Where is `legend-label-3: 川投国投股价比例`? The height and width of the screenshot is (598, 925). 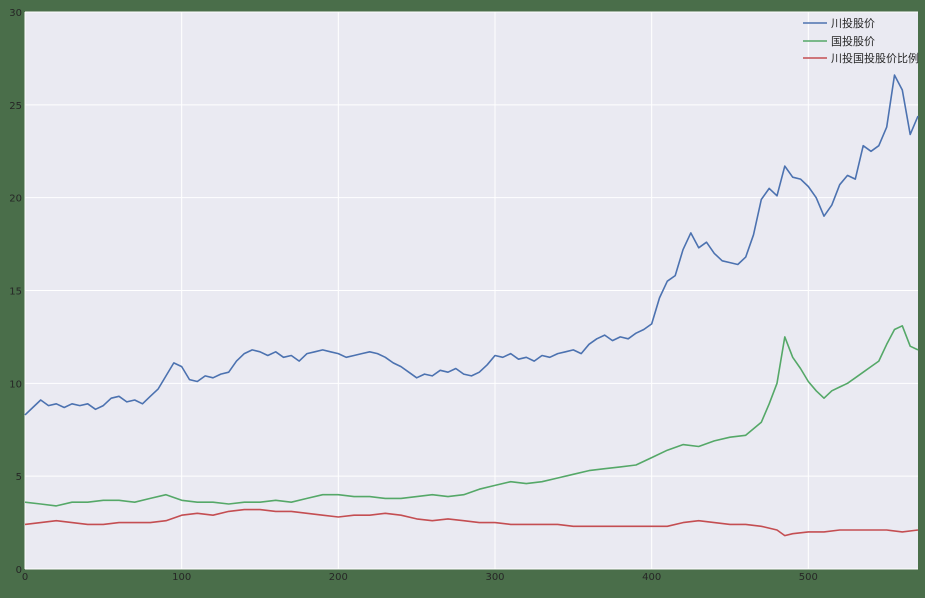
legend-label-3: 川投国投股价比例 is located at coordinates (875, 58).